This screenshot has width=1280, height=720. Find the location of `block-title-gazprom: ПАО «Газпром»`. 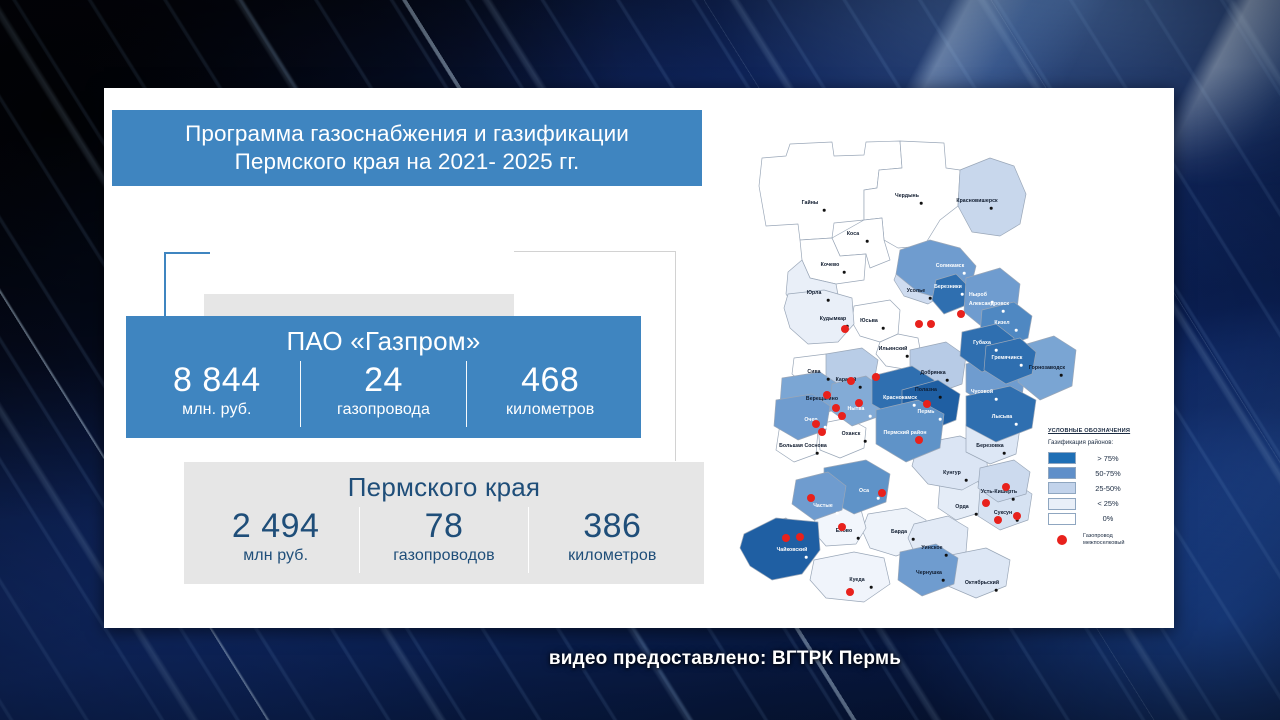

block-title-gazprom: ПАО «Газпром» is located at coordinates (383, 341).